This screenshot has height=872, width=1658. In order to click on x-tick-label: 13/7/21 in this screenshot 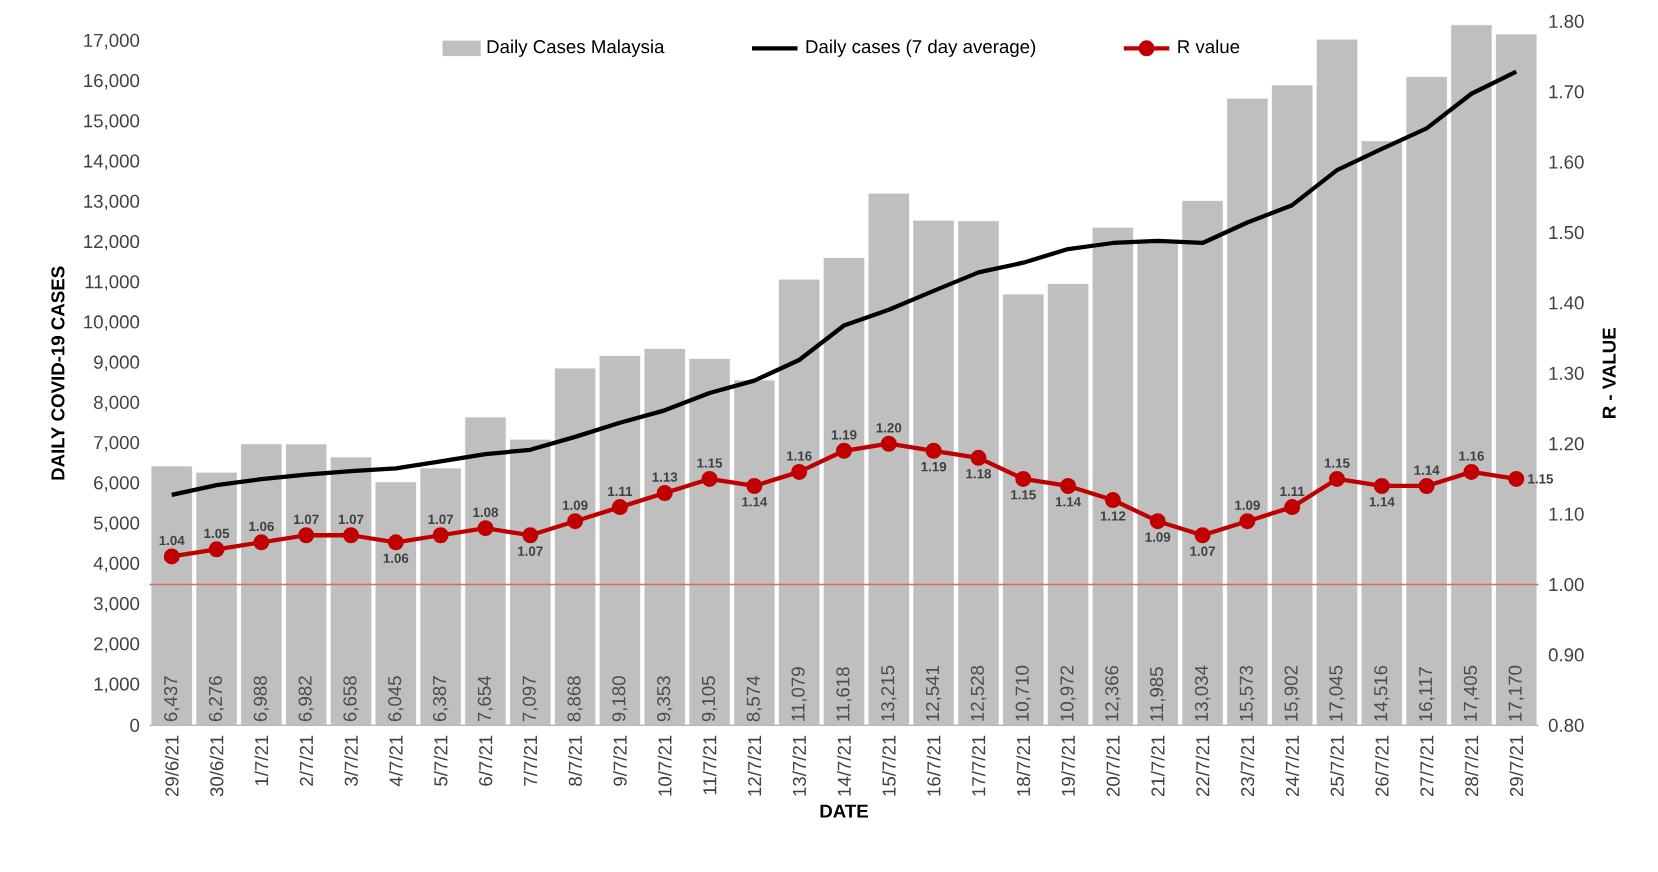, I will do `click(799, 765)`.